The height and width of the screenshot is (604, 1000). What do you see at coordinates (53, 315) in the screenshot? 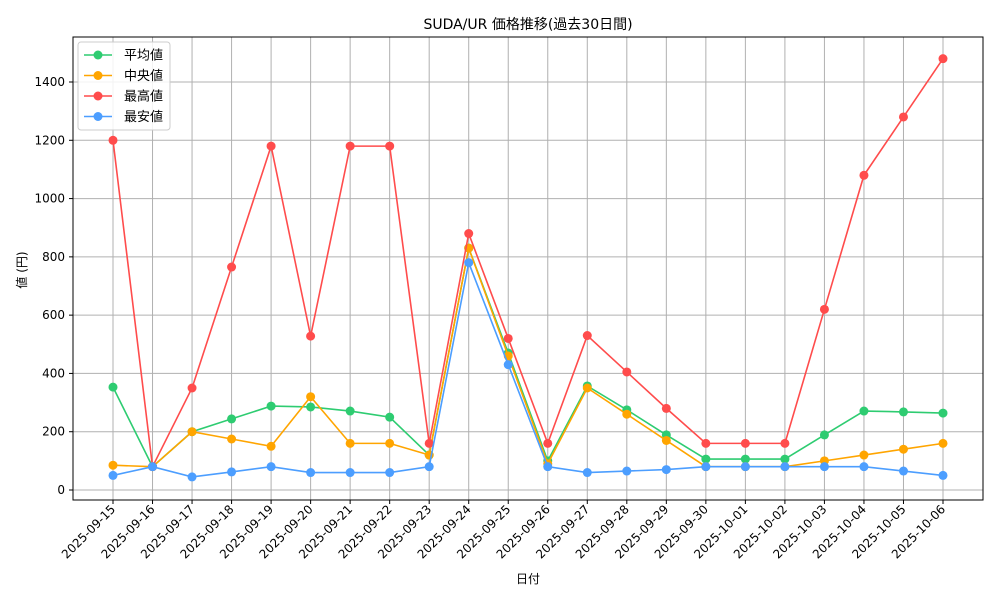
I see `y-tick-label: 600` at bounding box center [53, 315].